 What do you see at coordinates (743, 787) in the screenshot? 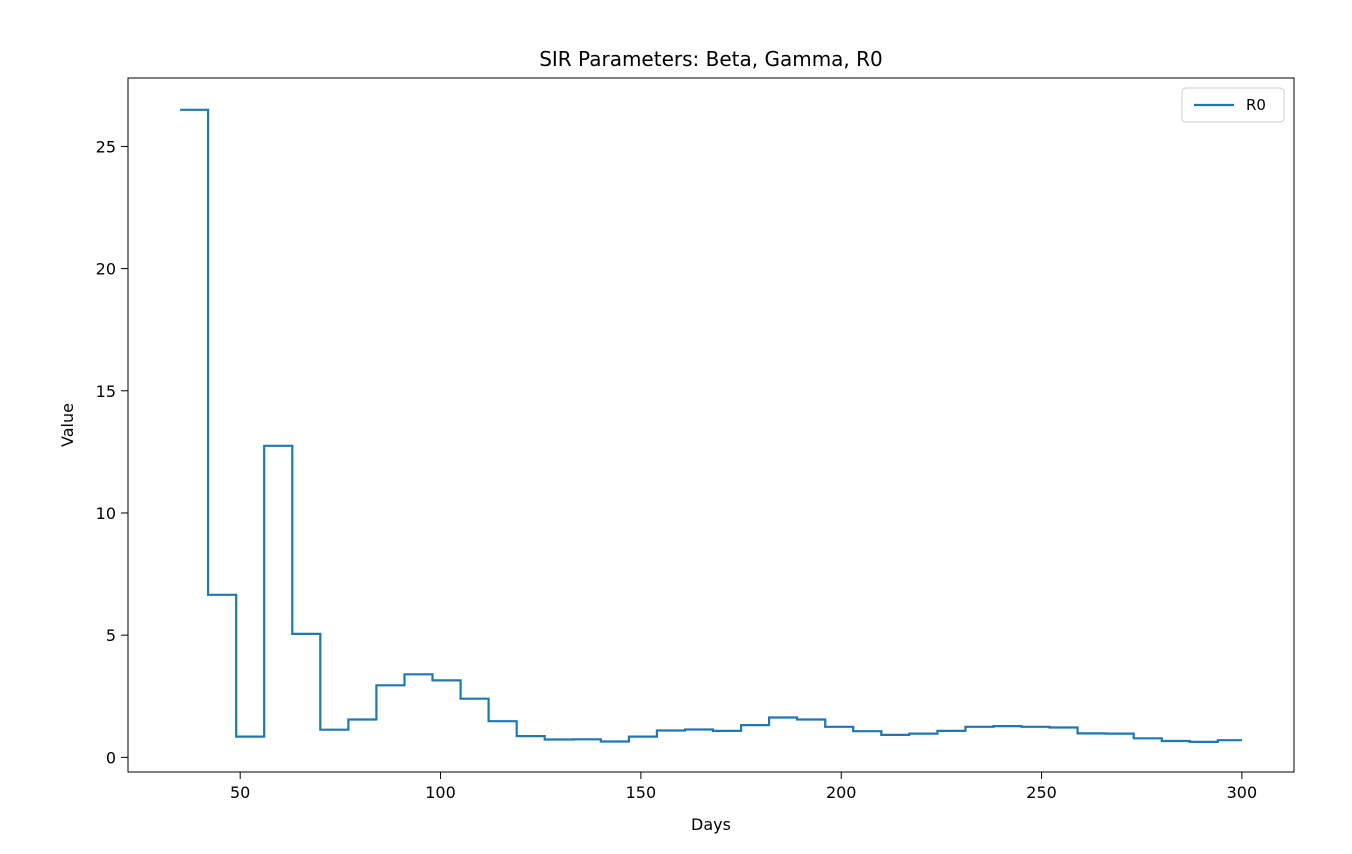
I see `x-axis-ticks: 50 100 150 200 250 300` at bounding box center [743, 787].